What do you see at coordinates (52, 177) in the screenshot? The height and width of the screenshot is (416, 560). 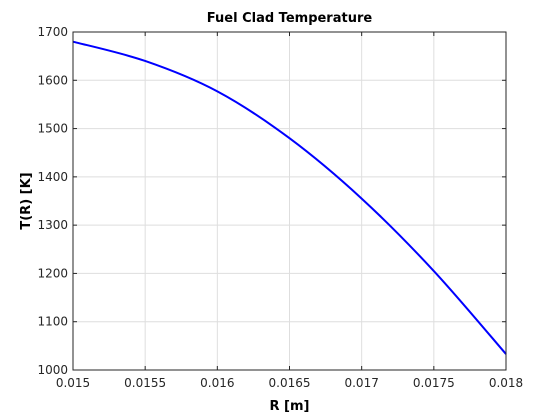 I see `y-tick-label: 1400` at bounding box center [52, 177].